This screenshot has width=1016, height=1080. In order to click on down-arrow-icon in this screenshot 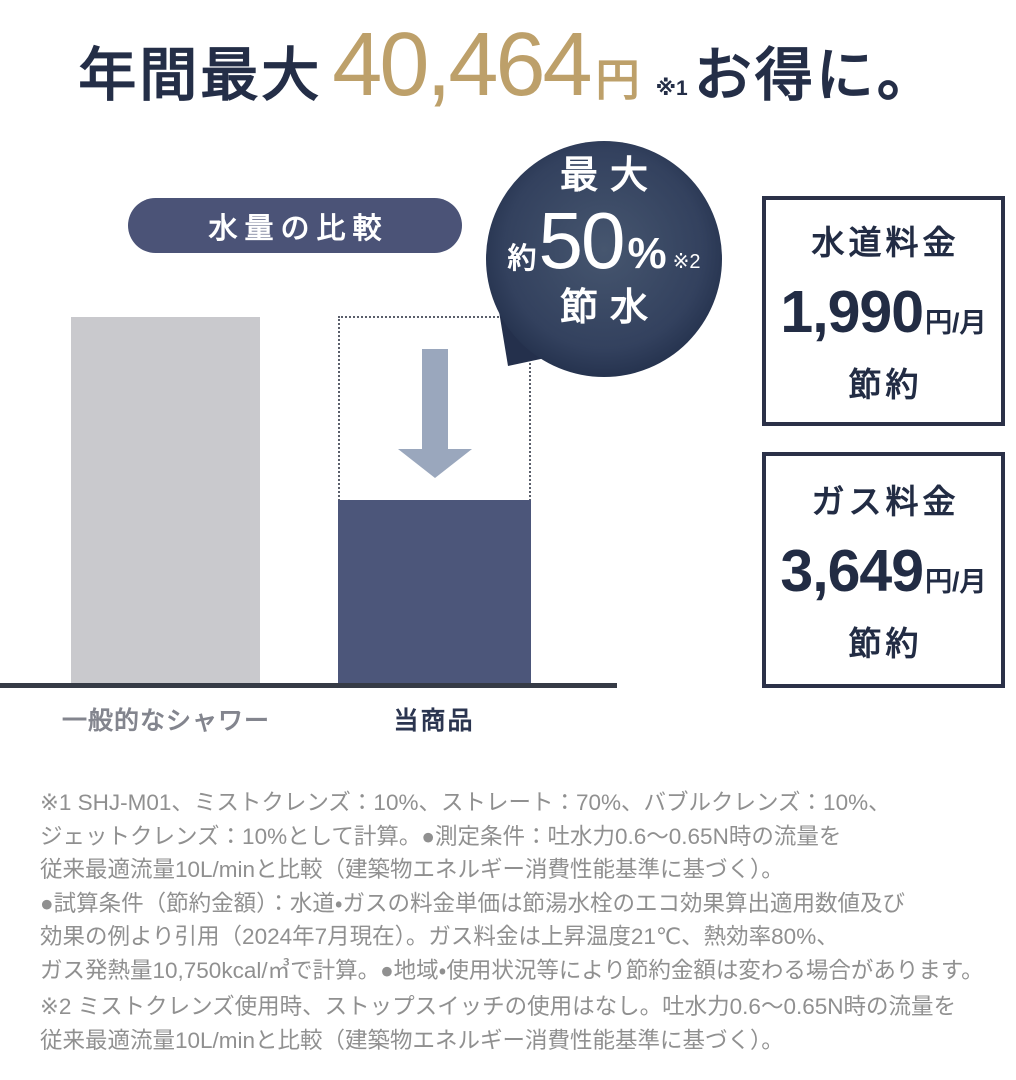, I will do `click(435, 413)`.